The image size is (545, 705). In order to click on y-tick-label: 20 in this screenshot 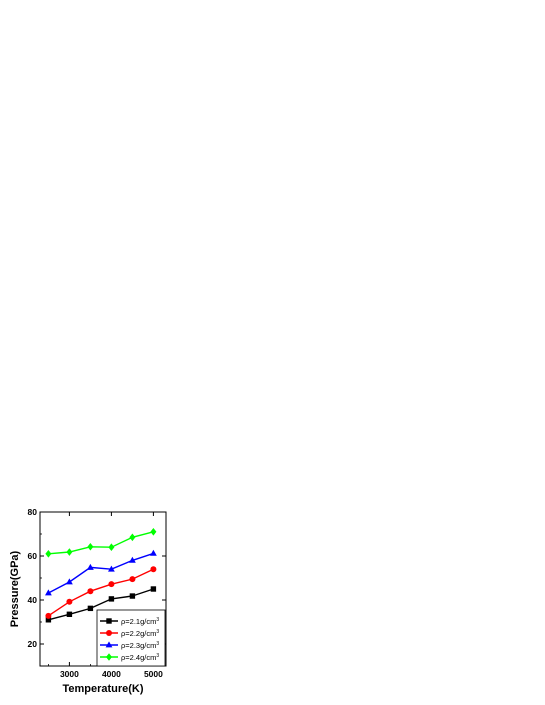, I will do `click(33, 644)`.